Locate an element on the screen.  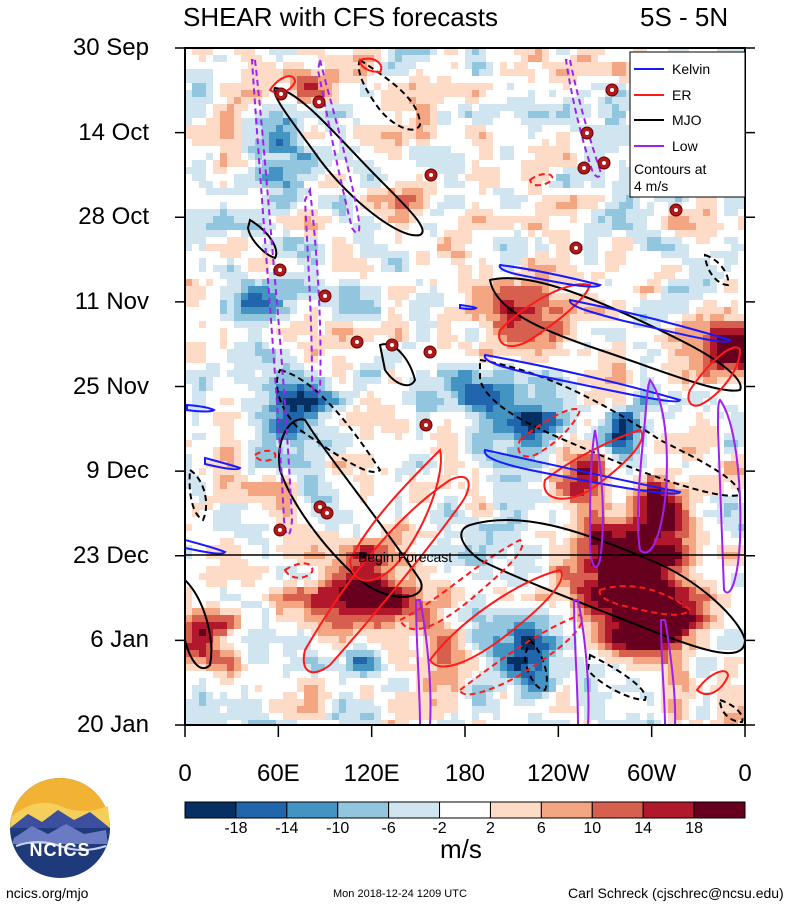
chart-title: SHEAR with CFS forecasts is located at coordinates (340, 17).